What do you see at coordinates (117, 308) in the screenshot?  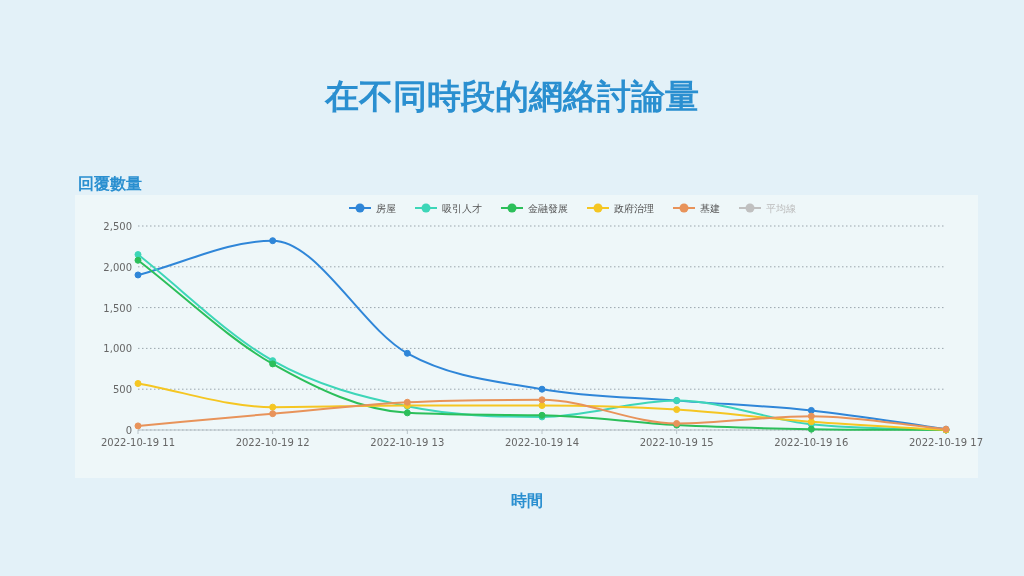 I see `y-tick-label: 1,500` at bounding box center [117, 308].